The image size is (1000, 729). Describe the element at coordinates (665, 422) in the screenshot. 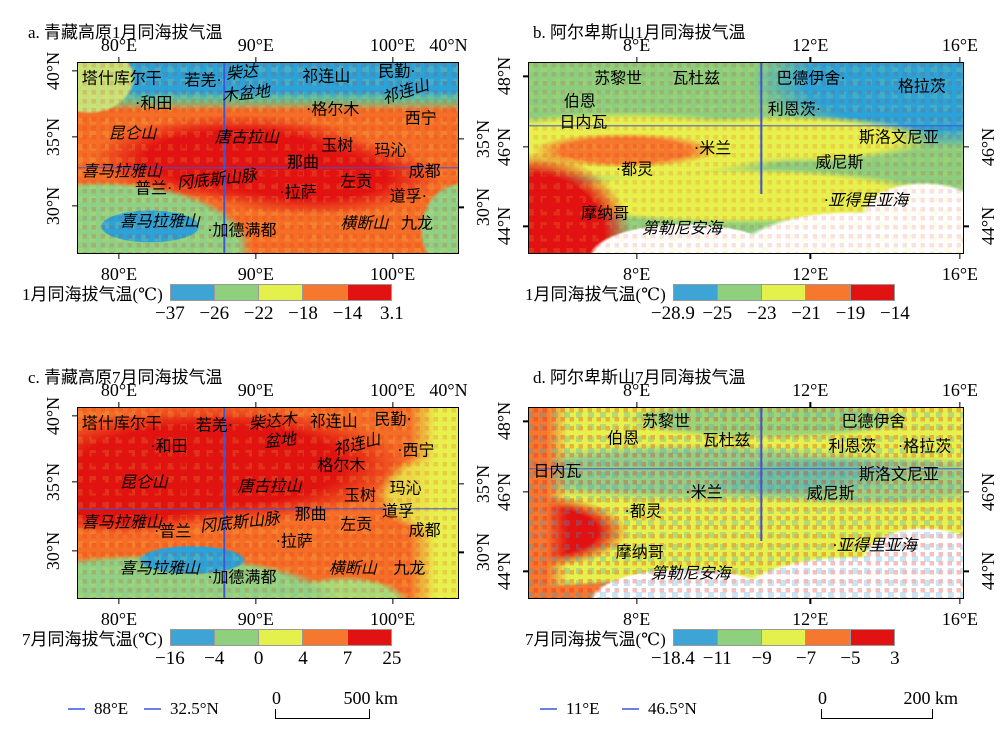

I see `place-label: 苏黎世` at that location.